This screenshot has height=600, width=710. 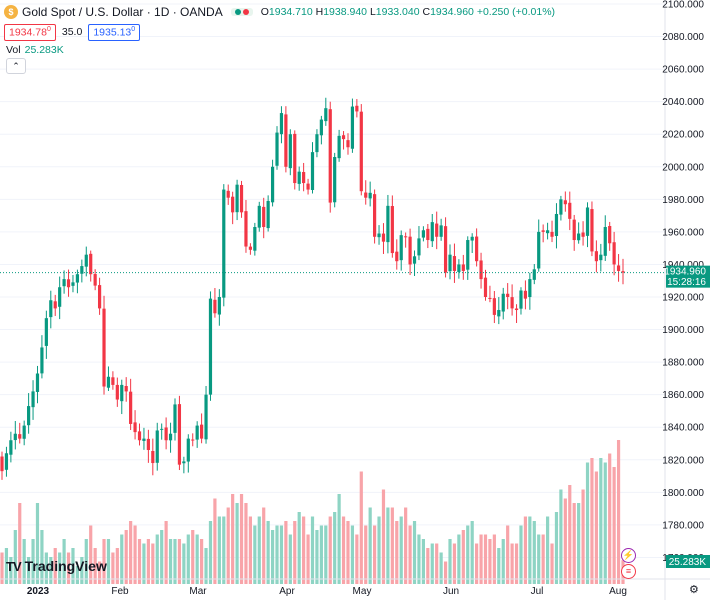 I want to click on tradingview-logo: TV TradingView, so click(x=56, y=566).